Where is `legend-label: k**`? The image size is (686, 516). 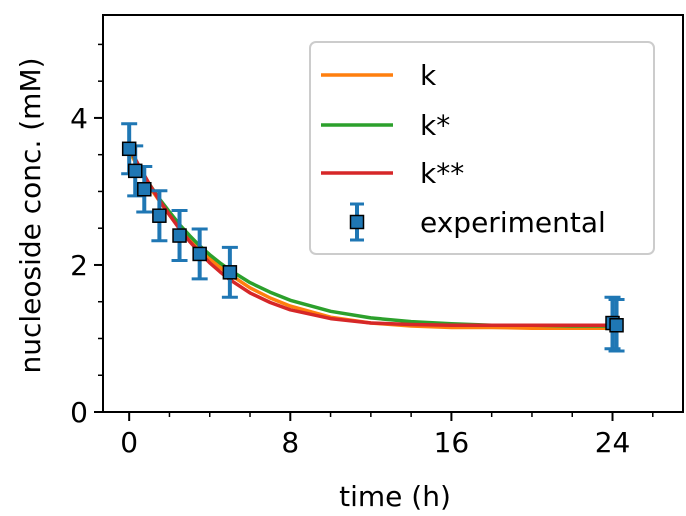
legend-label: k** is located at coordinates (442, 173).